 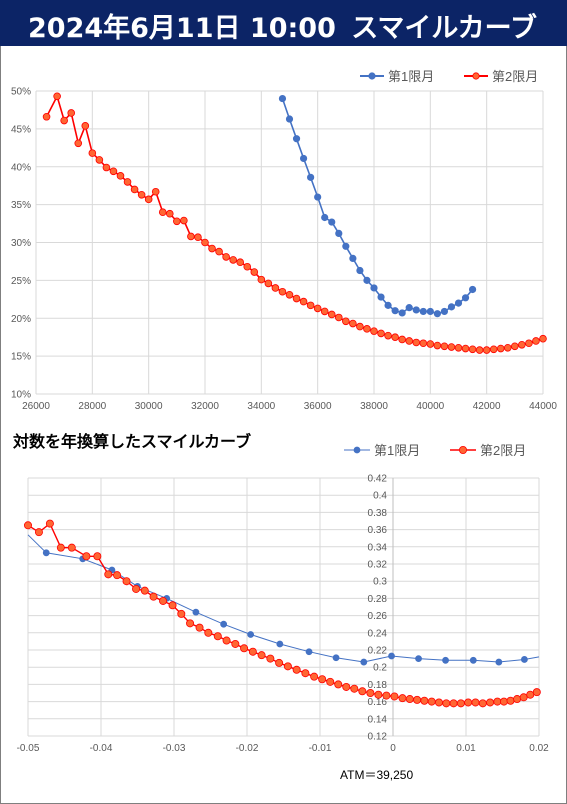 I want to click on chart1-series-line, so click(x=377, y=206).